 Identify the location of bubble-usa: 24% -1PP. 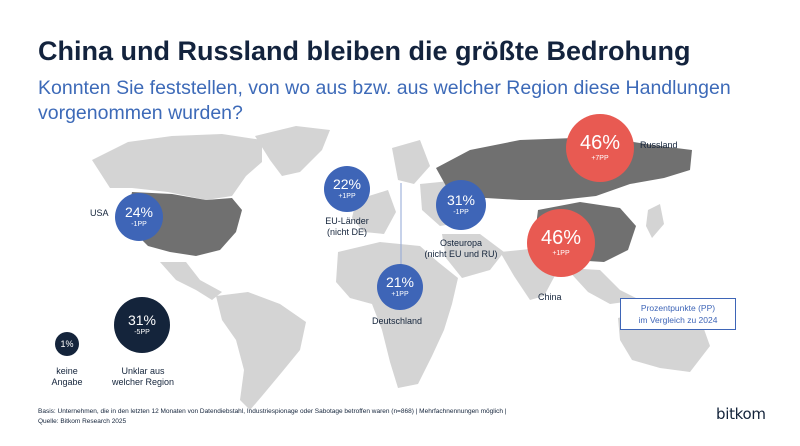
(139, 217).